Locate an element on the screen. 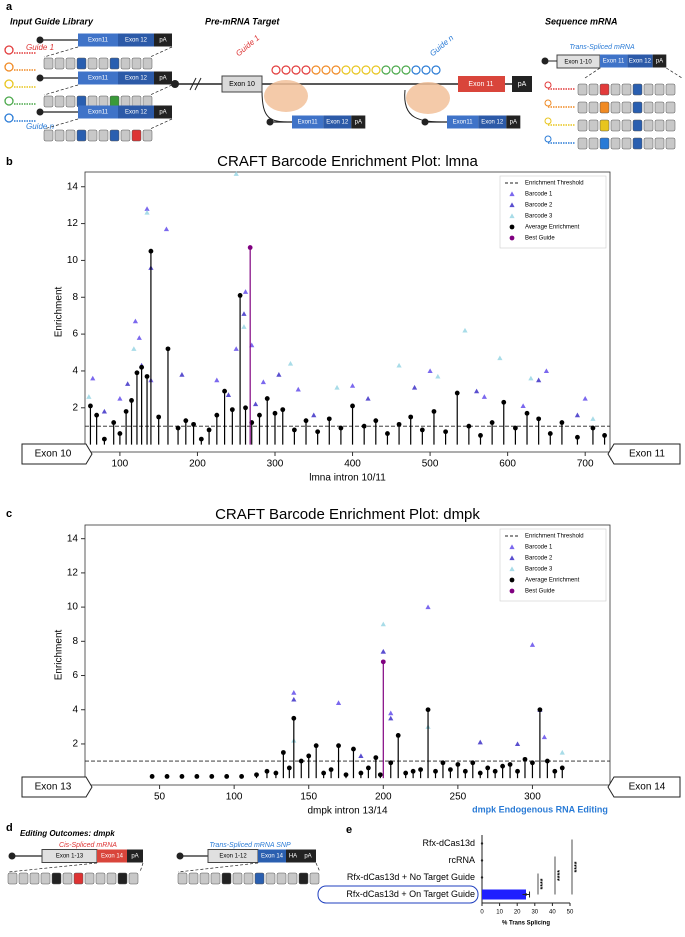 The width and height of the screenshot is (685, 937). x-tick-label: 250 is located at coordinates (458, 797).